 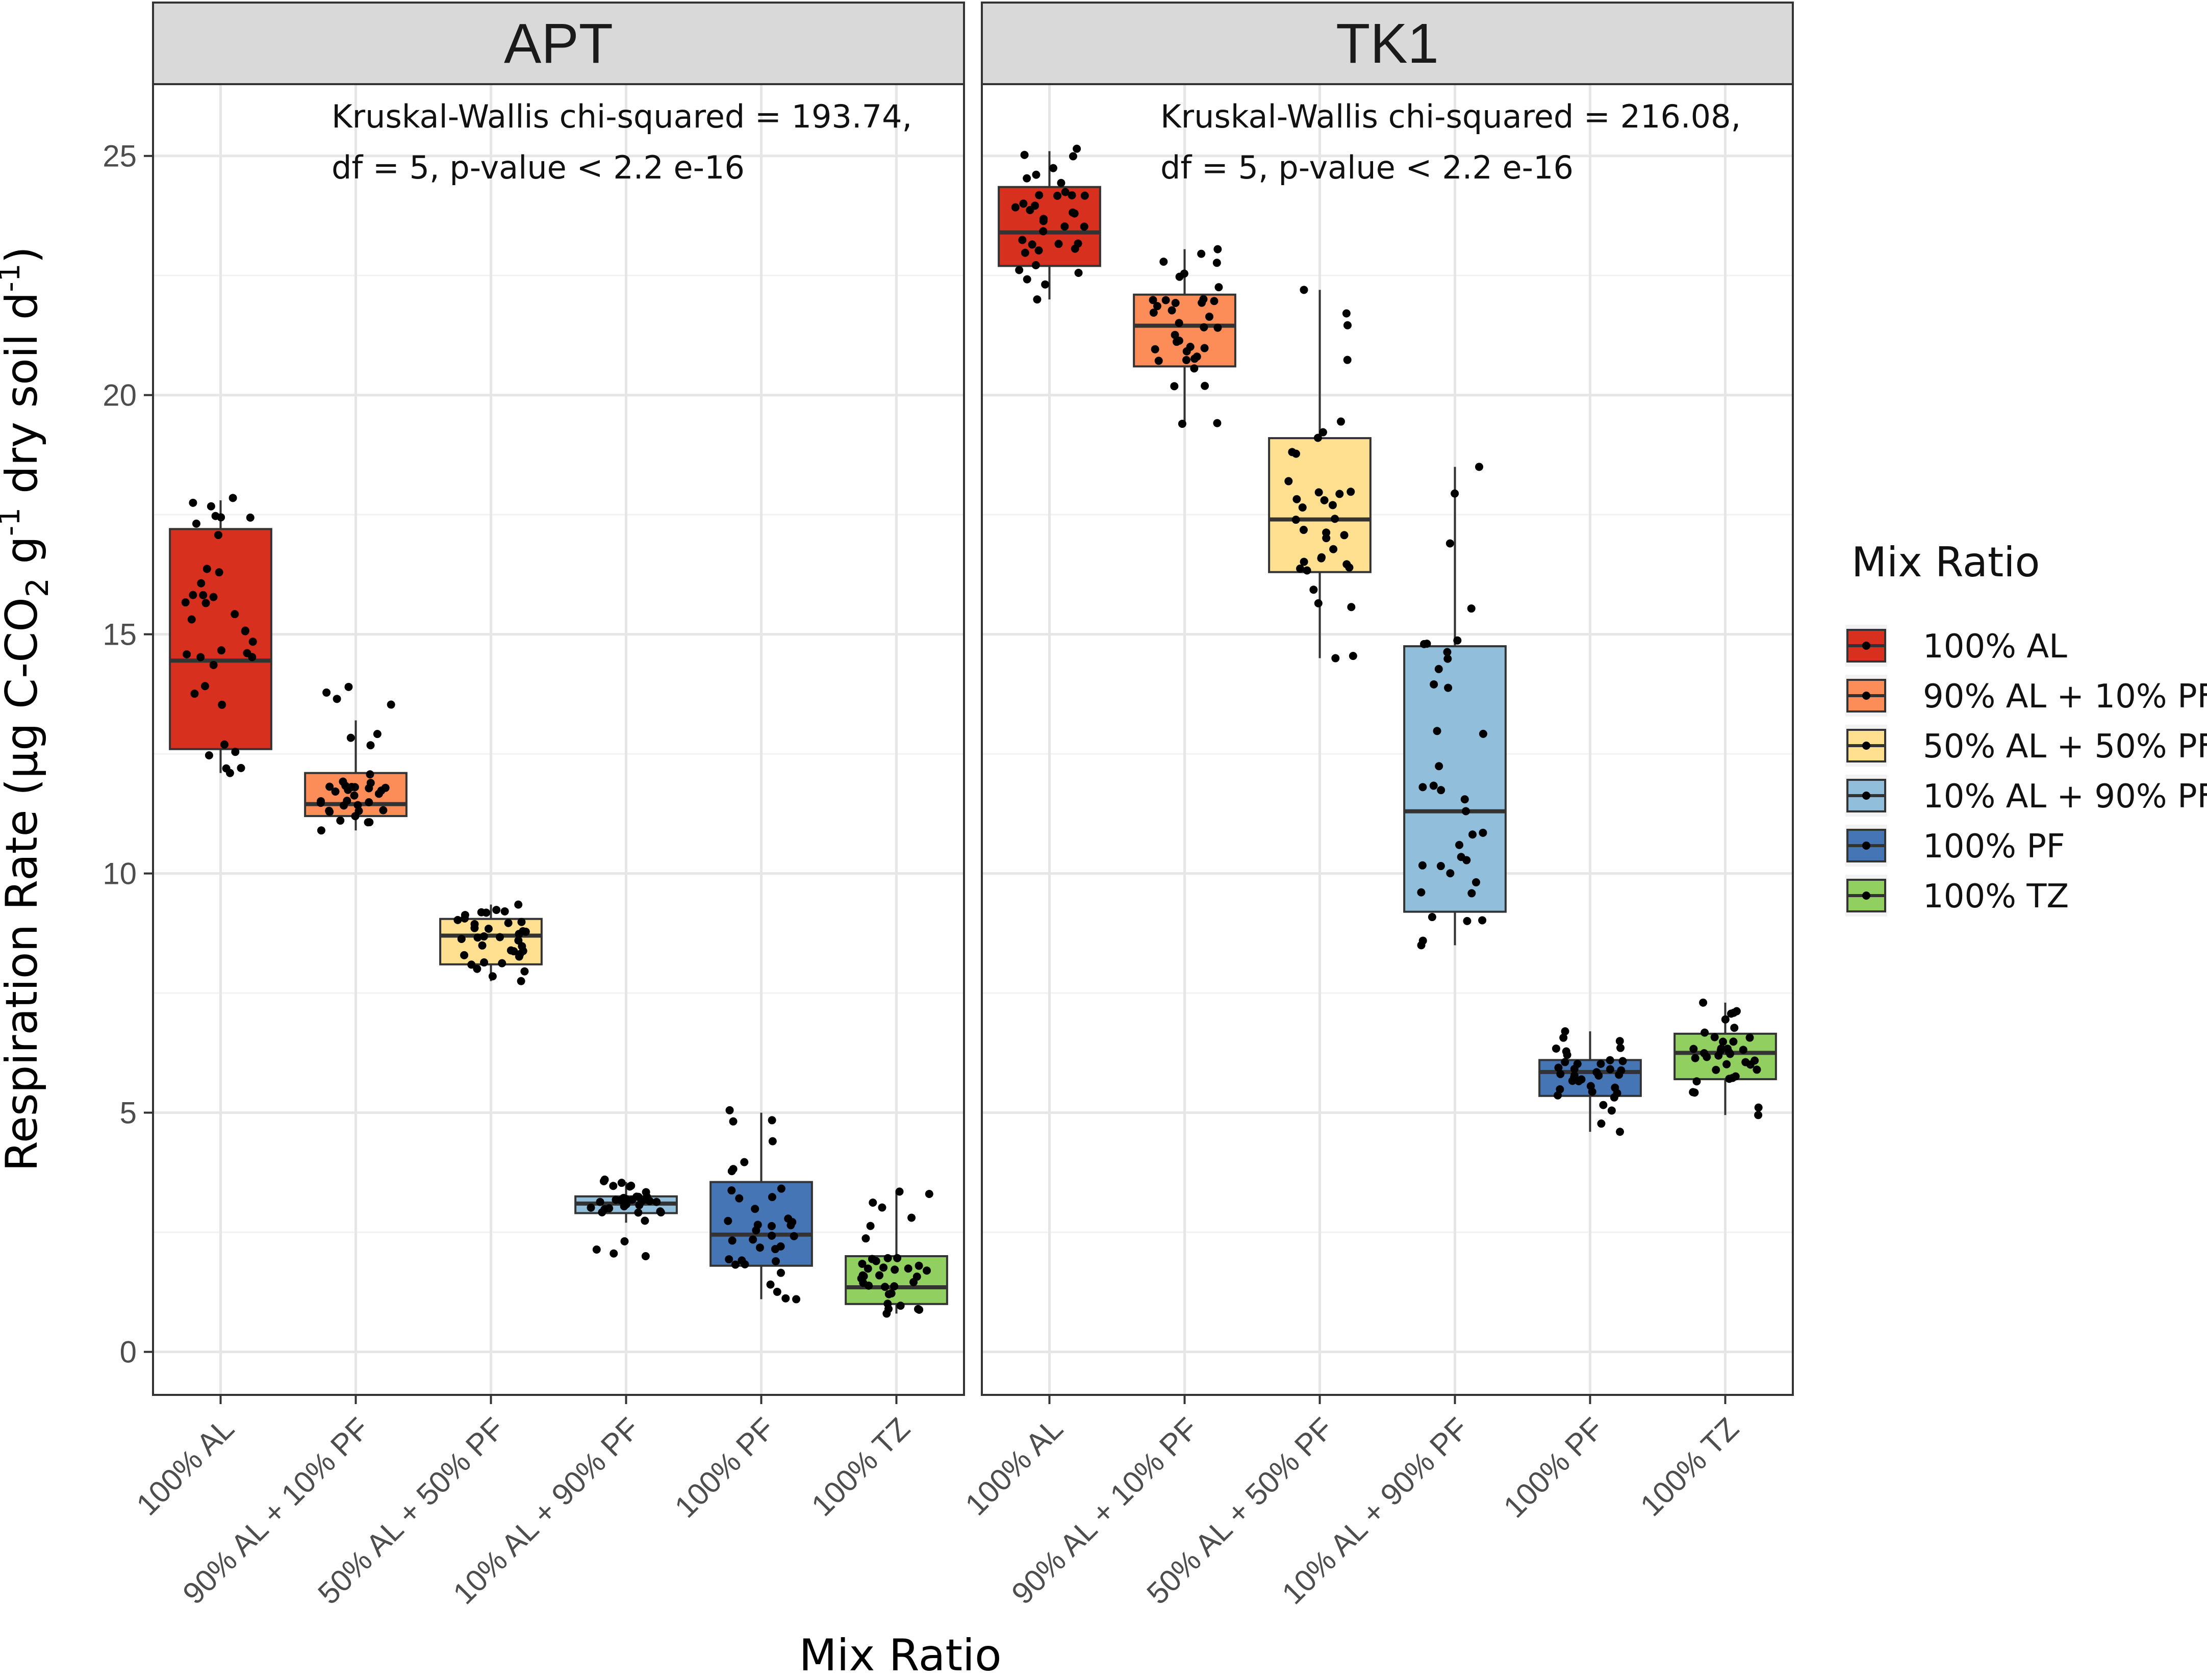 What do you see at coordinates (622, 116) in the screenshot?
I see `kruskal-wallis-line-1: Kruskal-Wallis chi-squared = 193.74,` at bounding box center [622, 116].